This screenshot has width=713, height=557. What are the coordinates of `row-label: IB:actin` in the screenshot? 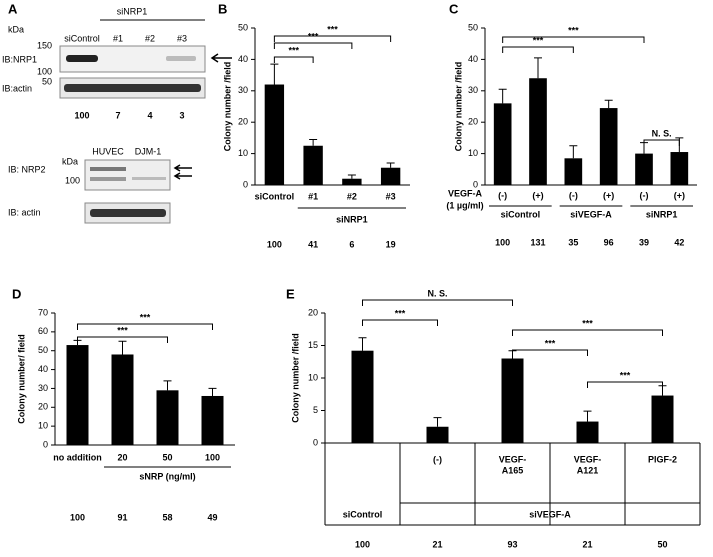 It's located at (17, 88).